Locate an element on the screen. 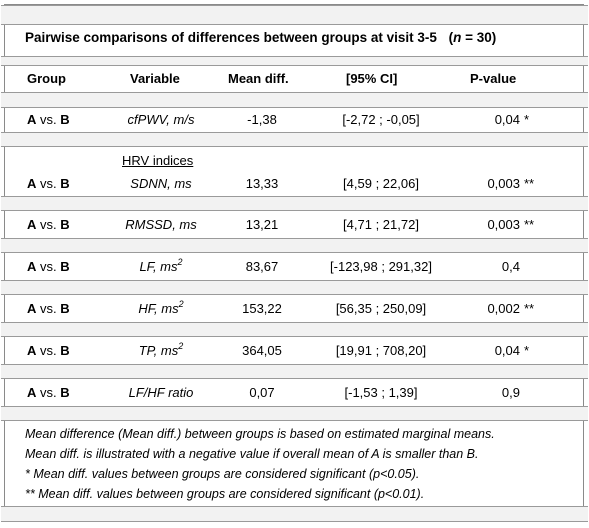 The image size is (589, 528). header-ci: [95% CI] is located at coordinates (372, 78).